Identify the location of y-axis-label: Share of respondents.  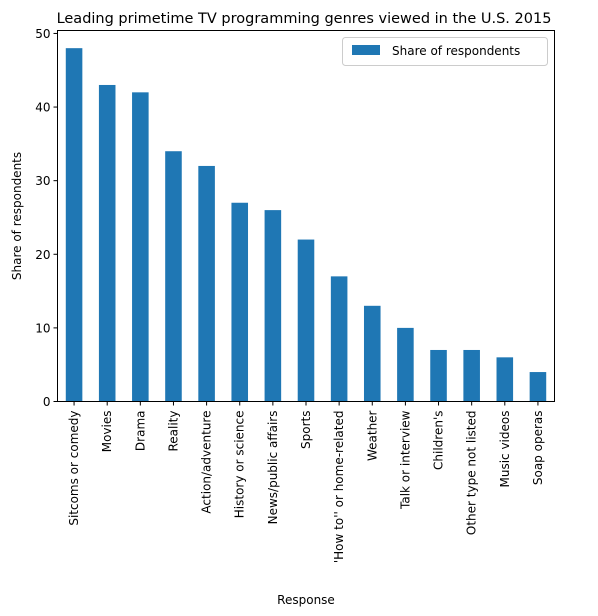
(17, 216).